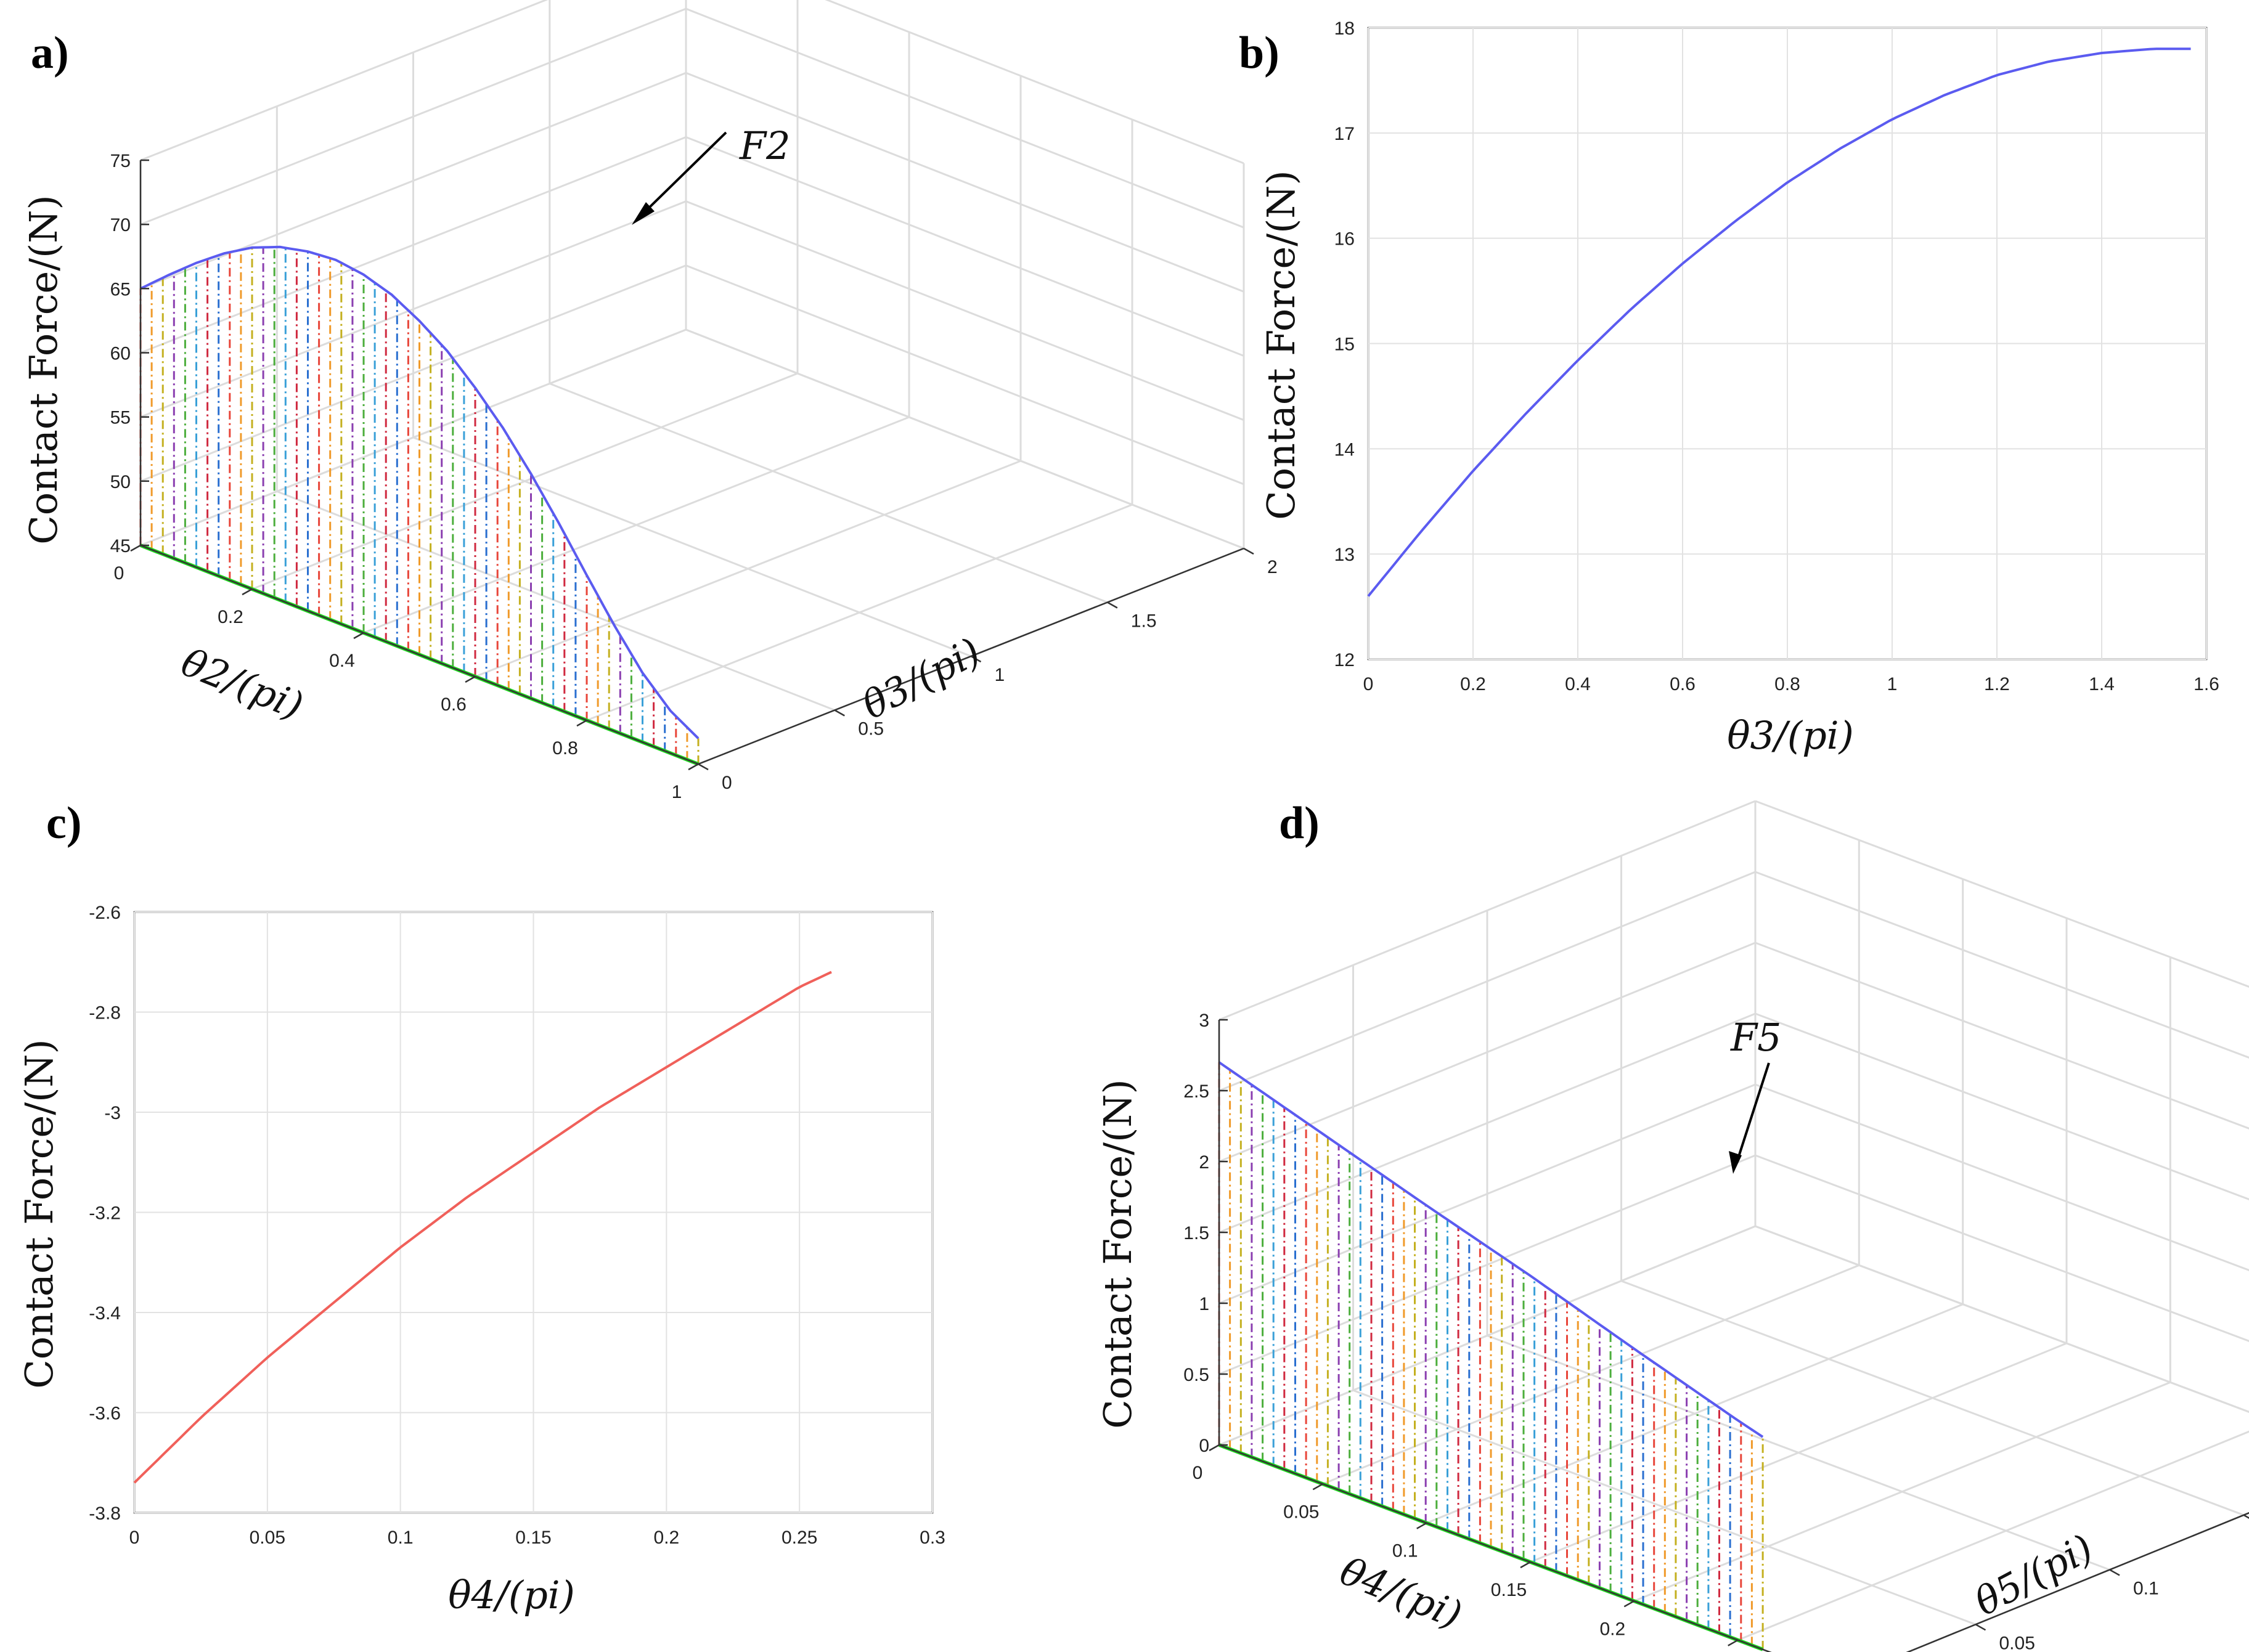  What do you see at coordinates (1344, 449) in the screenshot?
I see `y-tick-label: 14` at bounding box center [1344, 449].